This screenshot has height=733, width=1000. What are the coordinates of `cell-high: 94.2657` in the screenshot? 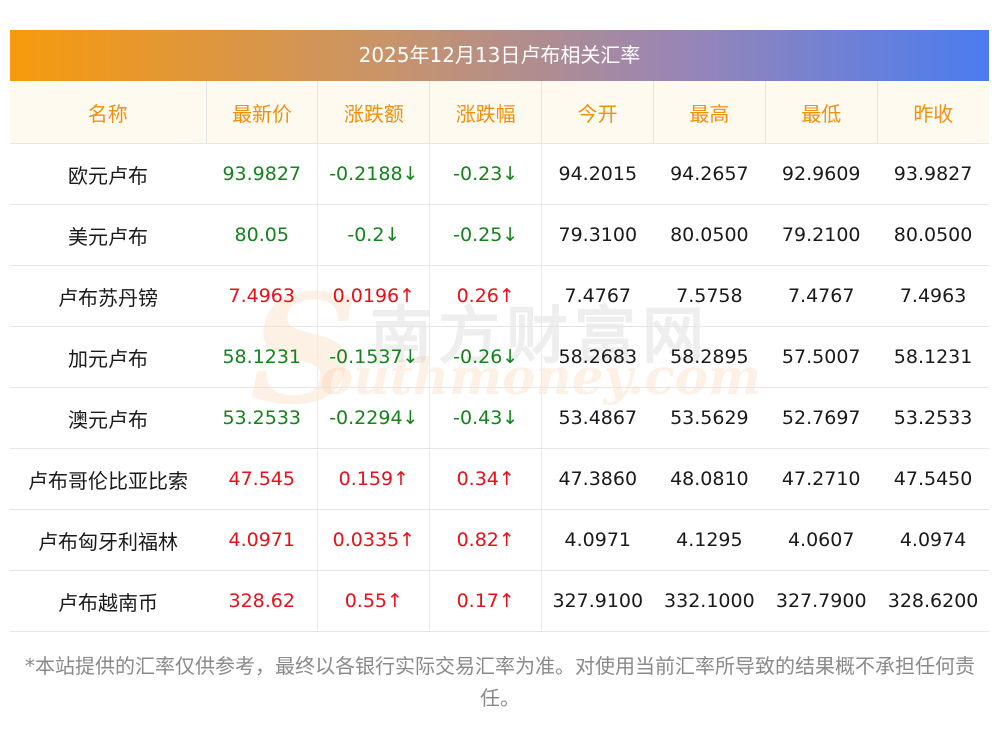 It's located at (709, 174).